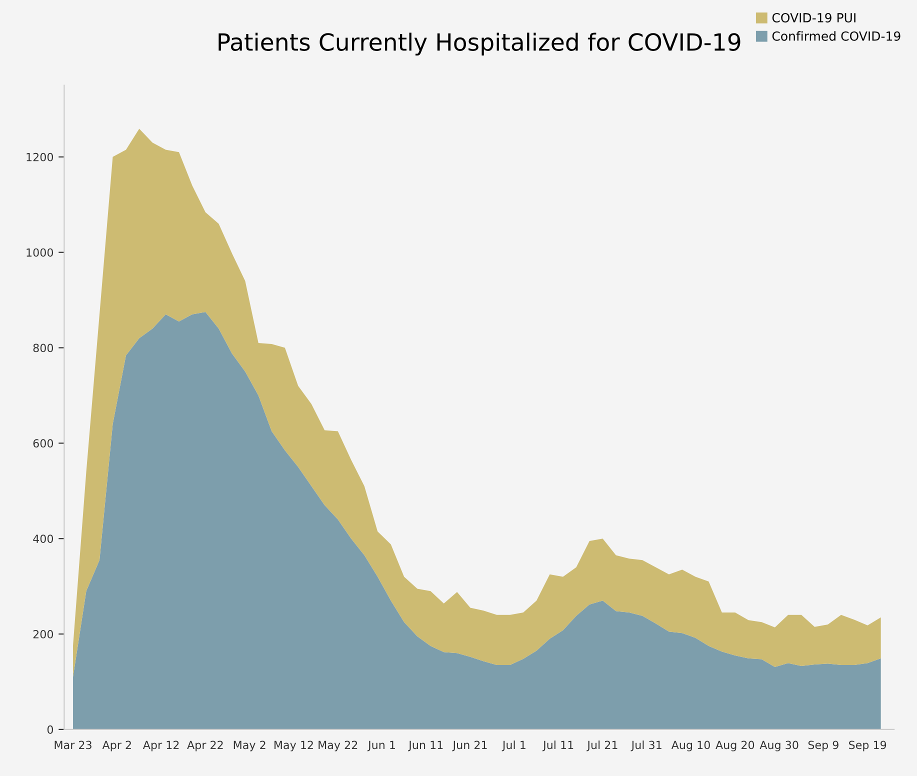 The image size is (917, 776). I want to click on legend-label: Confirmed COVID-19, so click(836, 36).